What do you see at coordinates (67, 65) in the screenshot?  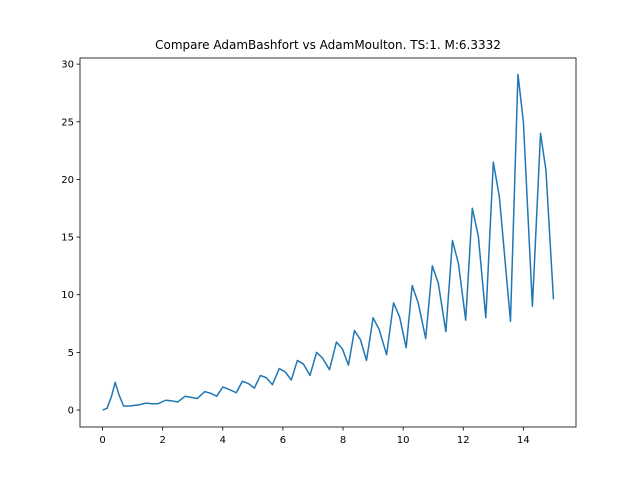 I see `y-tick-label: 30` at bounding box center [67, 65].